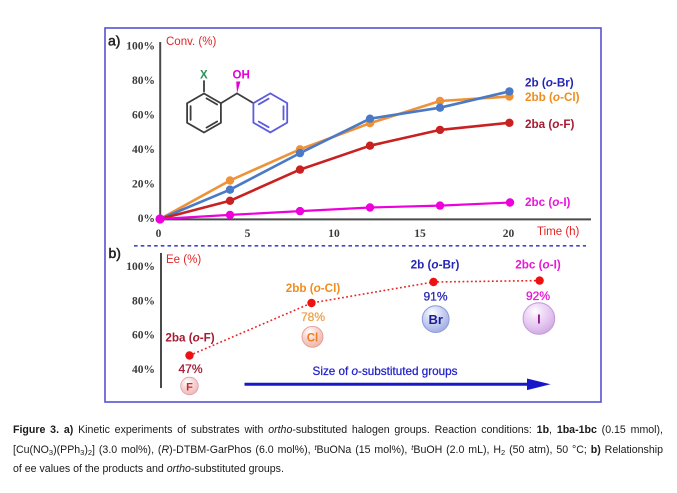  I want to click on svg-text: Br, so click(435, 319).